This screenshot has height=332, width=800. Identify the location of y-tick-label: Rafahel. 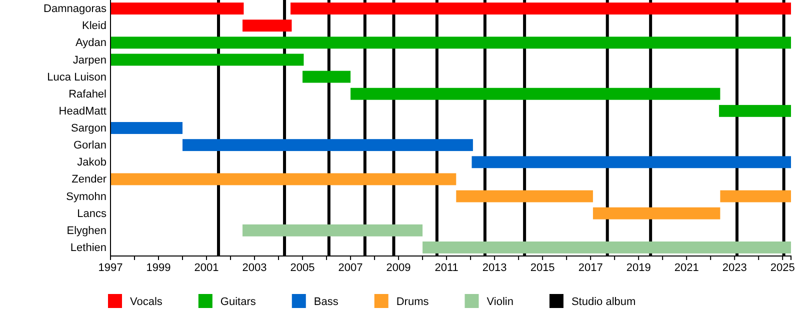
(87, 94).